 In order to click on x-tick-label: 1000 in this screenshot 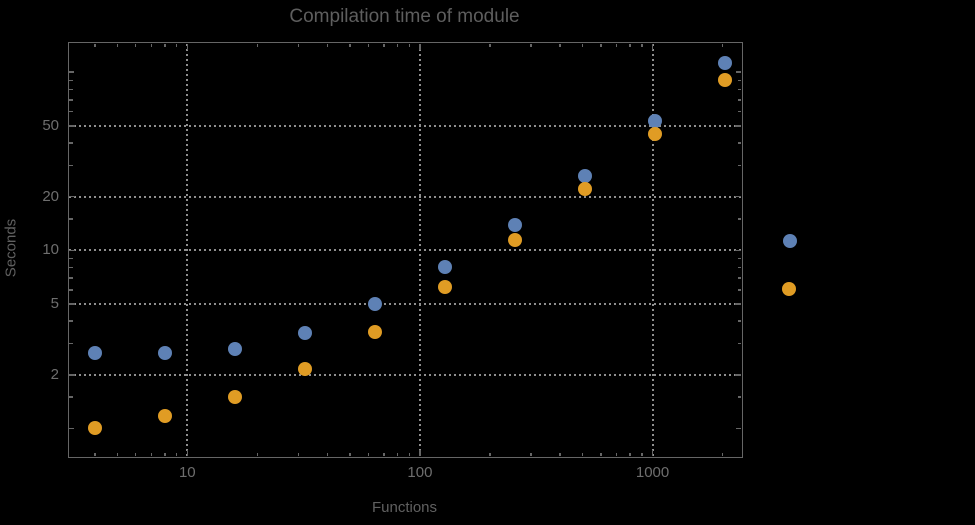, I will do `click(652, 472)`.